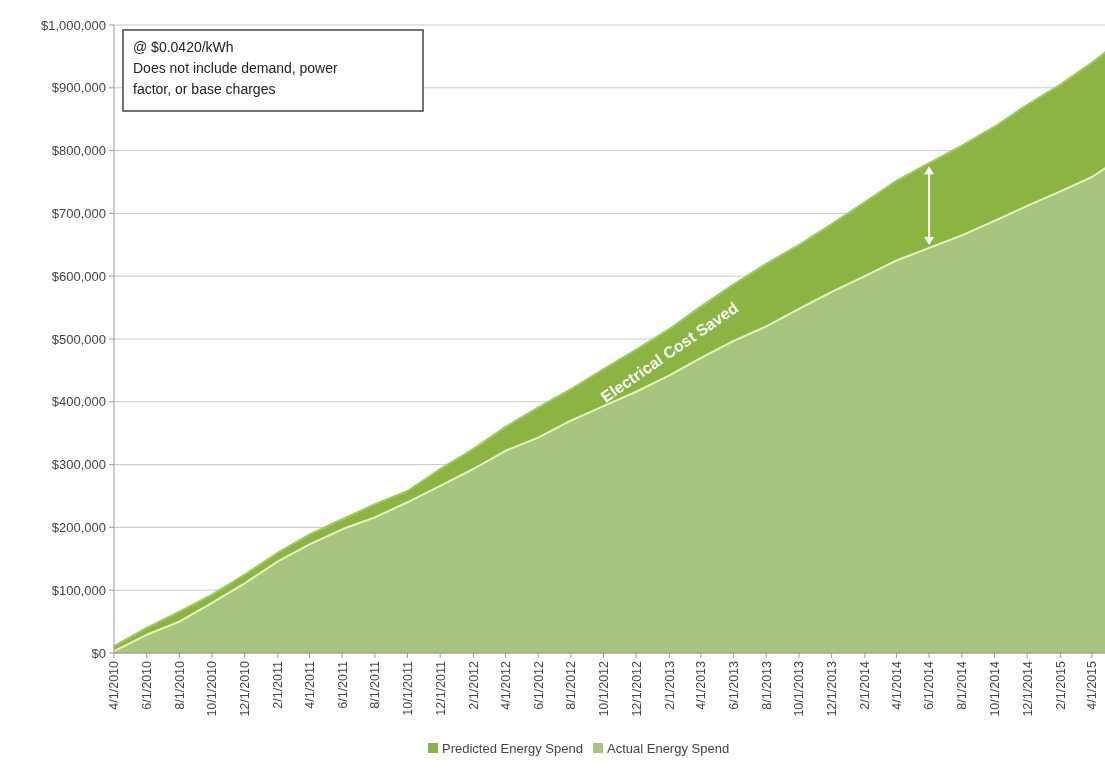 Image resolution: width=1105 pixels, height=770 pixels. Describe the element at coordinates (799, 688) in the screenshot. I see `x-tick-label: 10/1/2013` at that location.